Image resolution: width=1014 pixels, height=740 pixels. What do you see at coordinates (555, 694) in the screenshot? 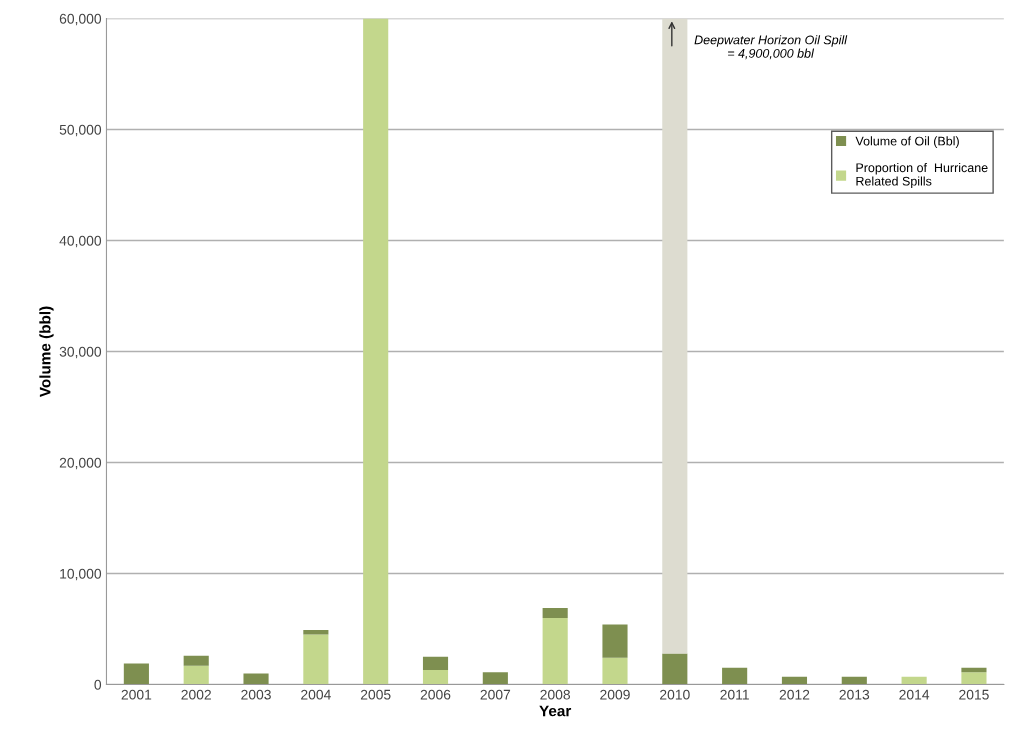
I see `x-tick-label: 2008` at bounding box center [555, 694].